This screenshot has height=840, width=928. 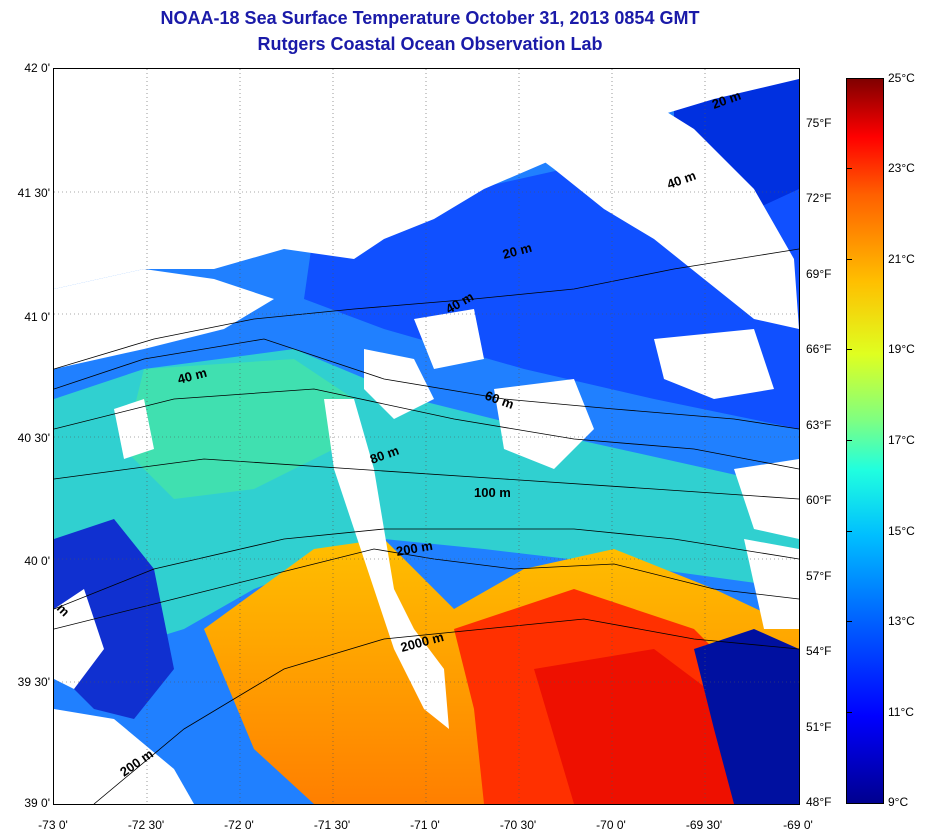 I want to click on fahrenheit-label: 69°F, so click(x=819, y=274).